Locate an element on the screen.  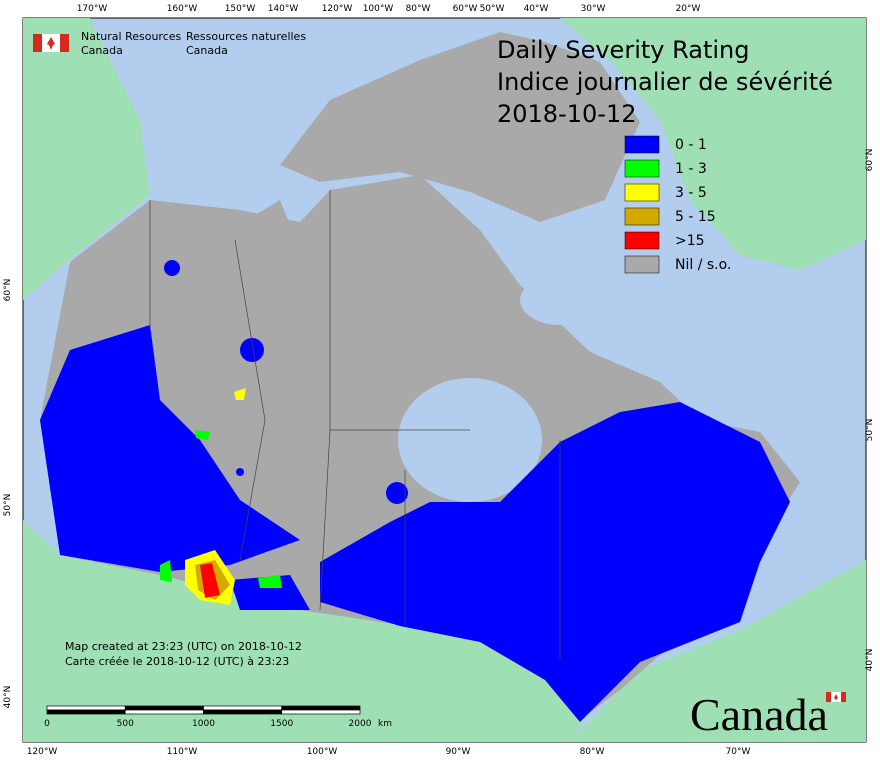
legend-label: 5 - 15 is located at coordinates (695, 217).